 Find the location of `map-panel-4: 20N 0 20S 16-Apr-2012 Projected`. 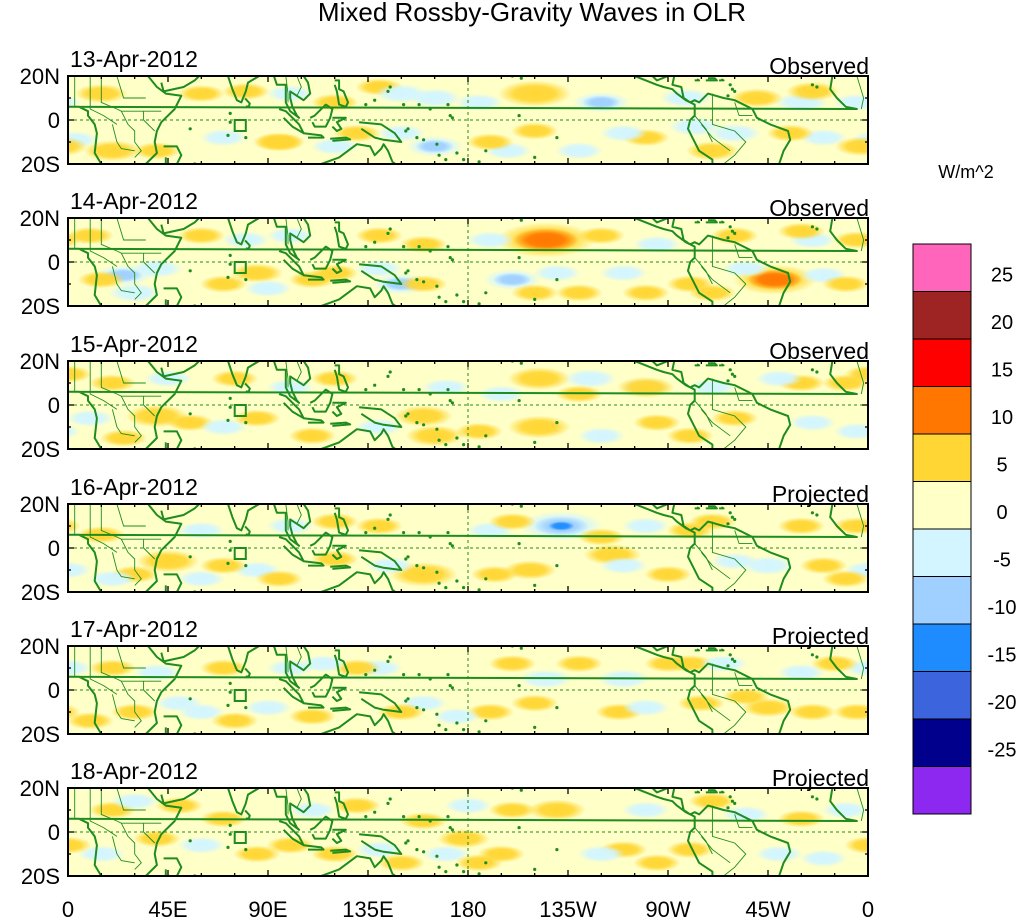

map-panel-4: 20N 0 20S 16-Apr-2012 Projected is located at coordinates (510, 539).